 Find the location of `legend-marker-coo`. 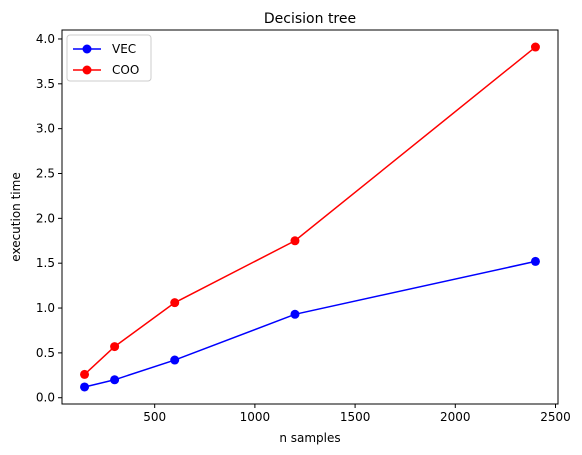

legend-marker-coo is located at coordinates (87, 70).